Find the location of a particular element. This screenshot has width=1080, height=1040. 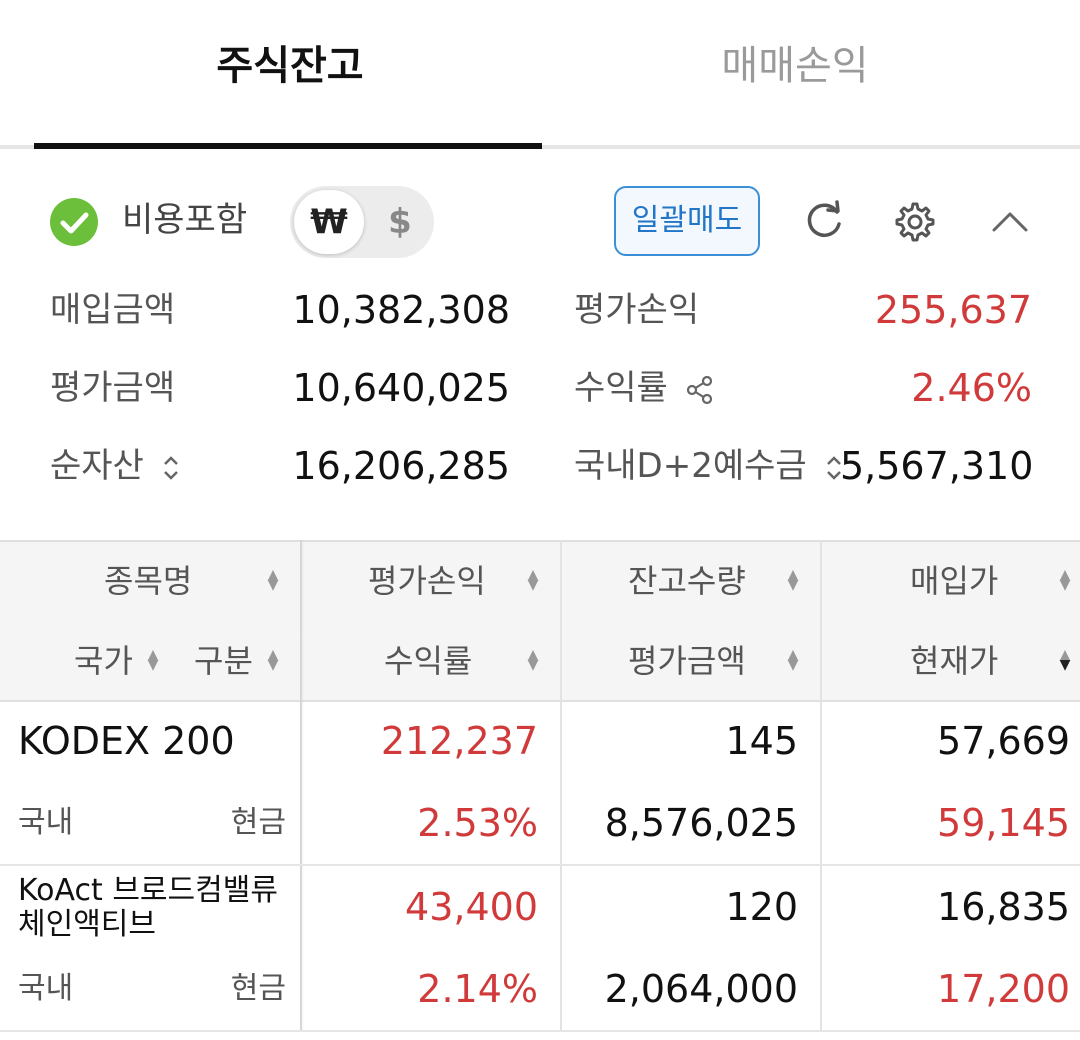

stock-eval-pl: 43,400 is located at coordinates (471, 907).